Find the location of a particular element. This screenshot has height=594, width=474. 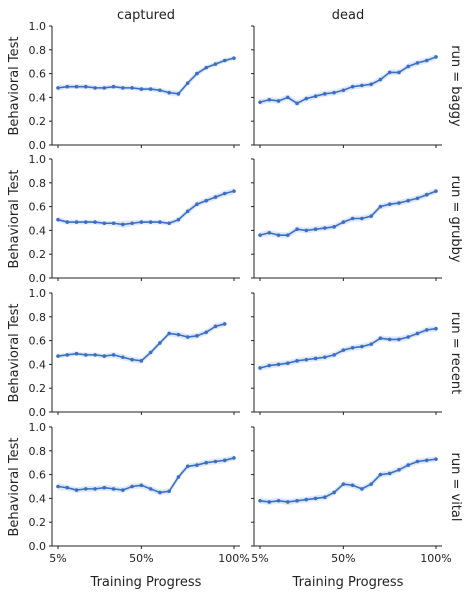

y-axis-label-row-3: Behavioral Test is located at coordinates (14, 352).